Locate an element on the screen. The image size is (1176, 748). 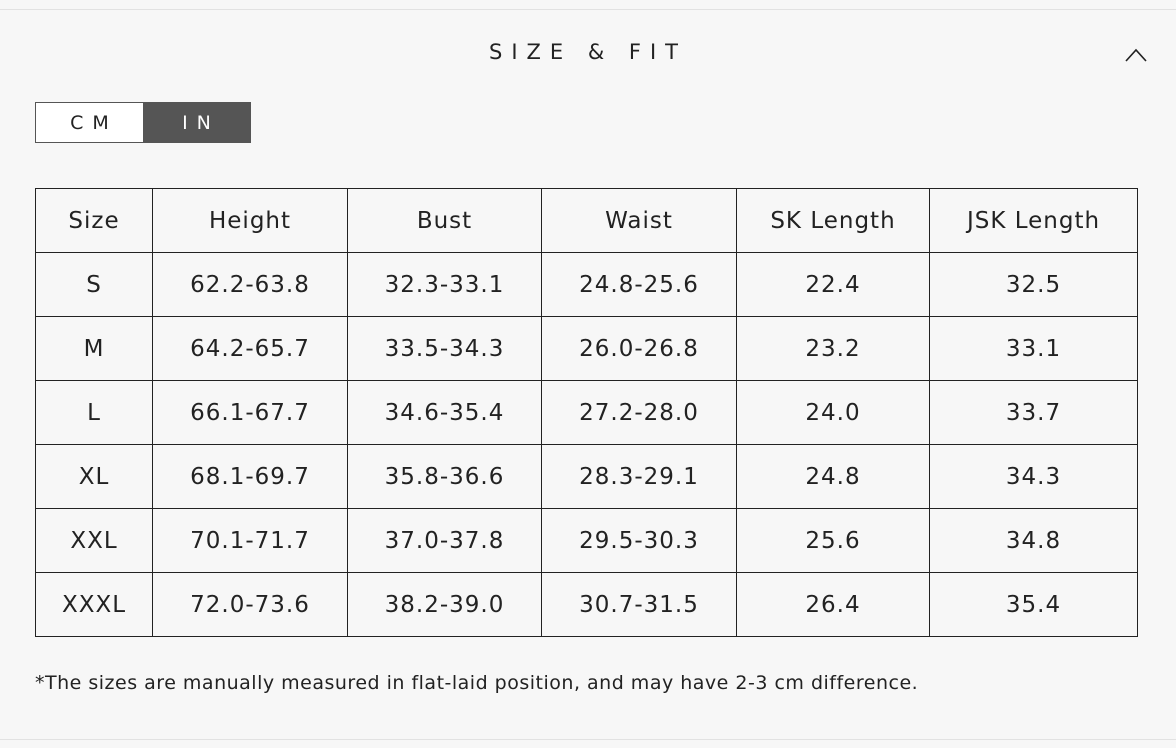
table-cell: 22.4 is located at coordinates (833, 284).